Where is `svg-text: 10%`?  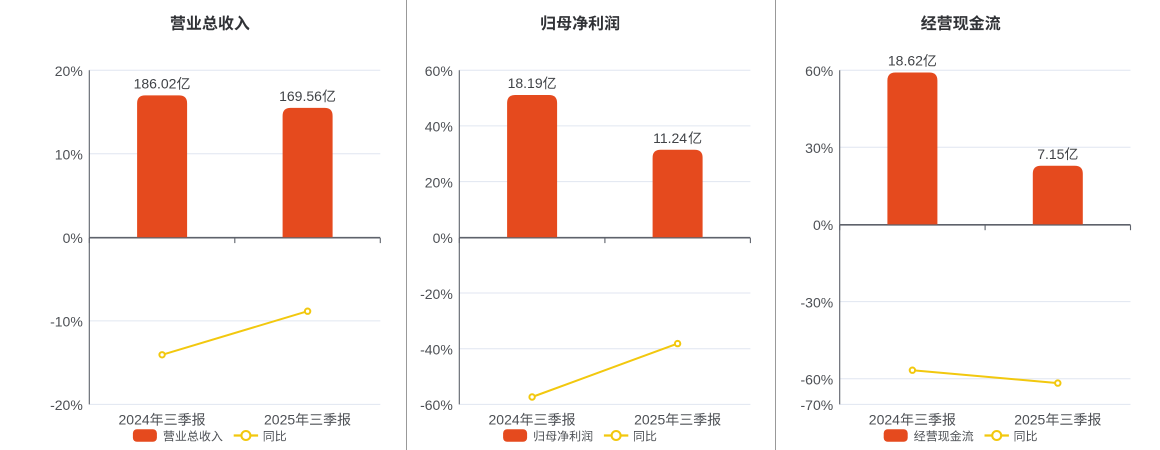 svg-text: 10% is located at coordinates (69, 155).